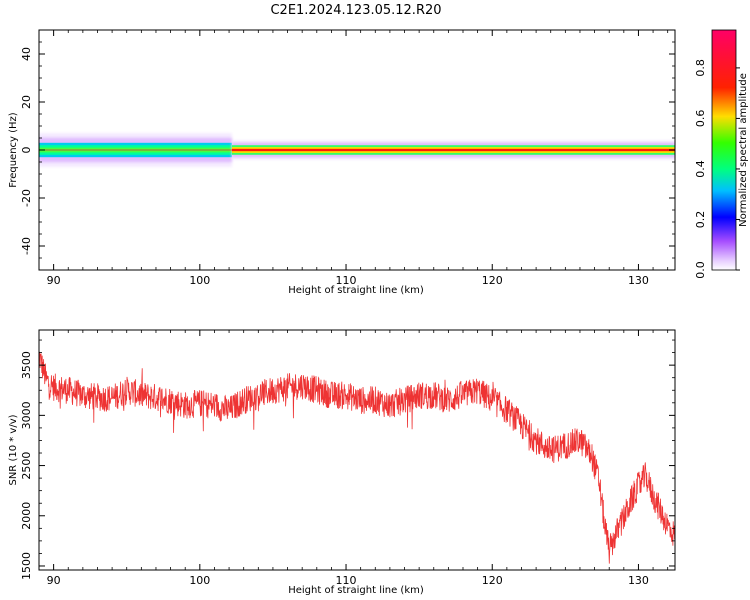 The height and width of the screenshot is (600, 750). What do you see at coordinates (26, 516) in the screenshot?
I see `snr-y-tick-label: 2000` at bounding box center [26, 516].